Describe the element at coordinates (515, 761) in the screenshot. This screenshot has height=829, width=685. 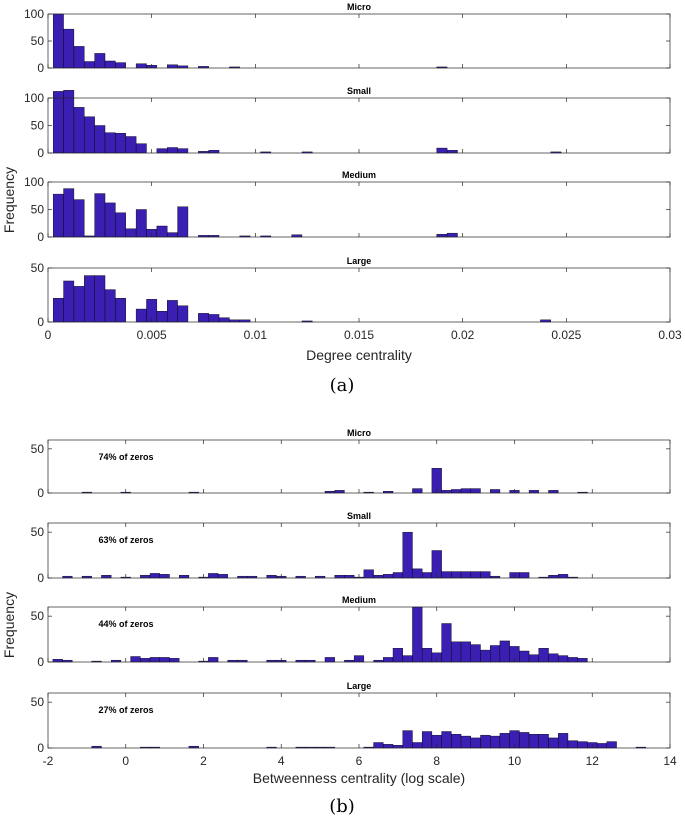
I see `x-tick-label: 10` at that location.